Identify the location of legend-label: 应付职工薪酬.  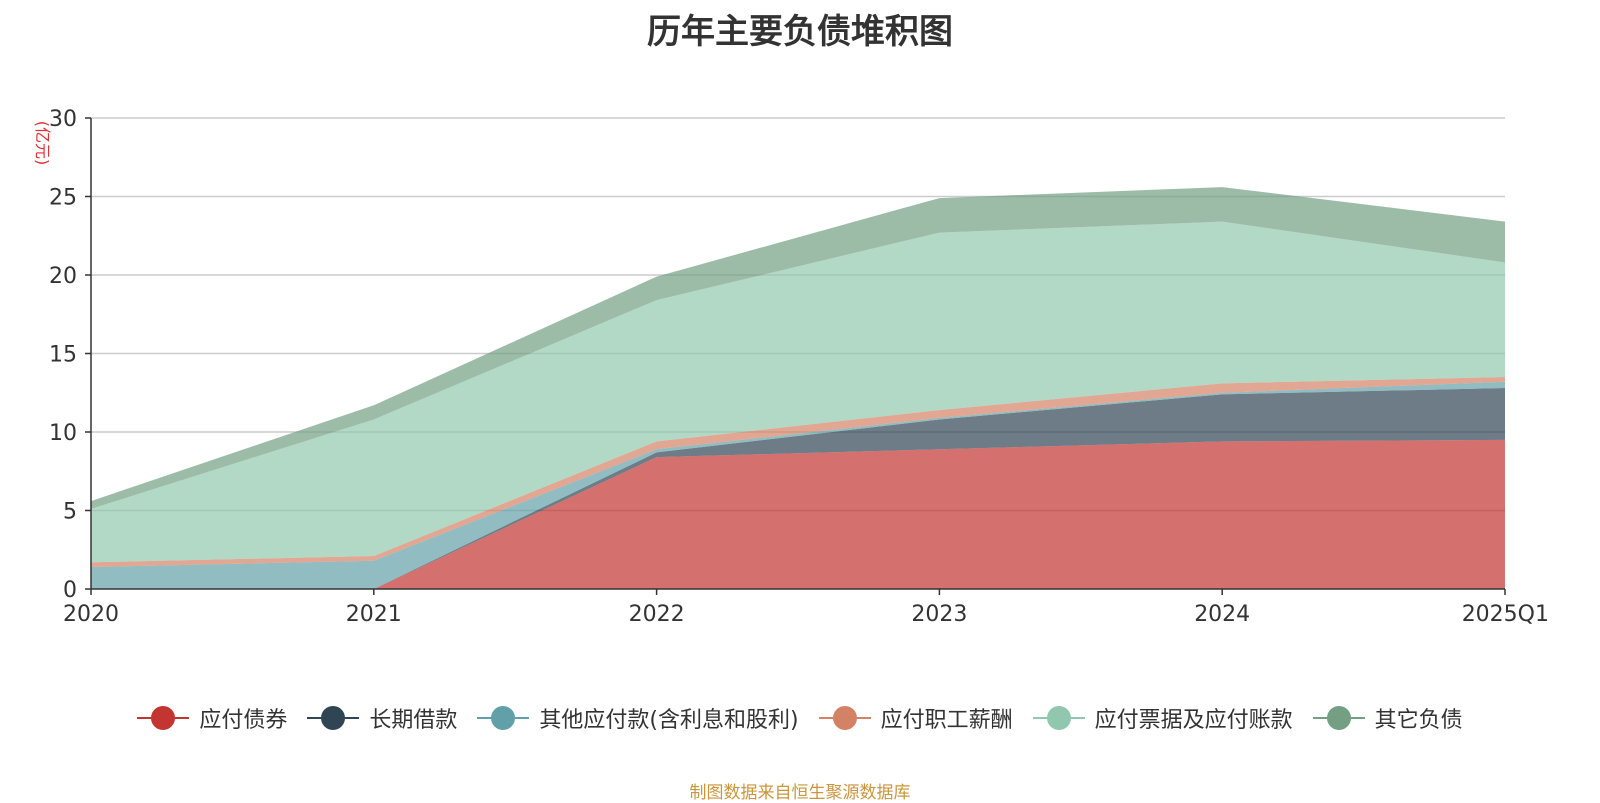
(946, 720).